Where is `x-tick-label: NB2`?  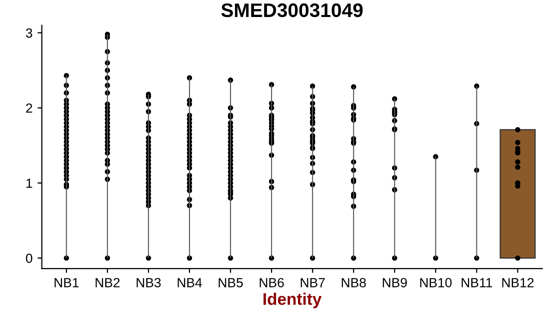 x-tick-label: NB2 is located at coordinates (108, 283).